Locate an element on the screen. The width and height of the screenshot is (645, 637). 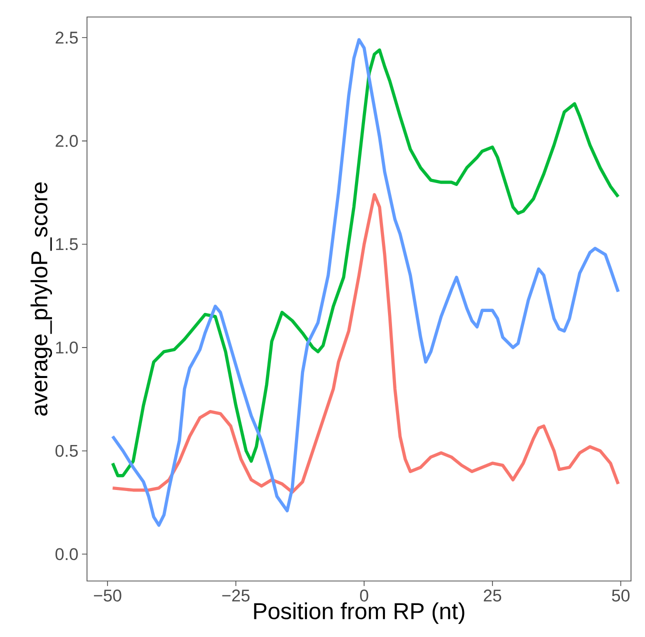
x-tick-label: −25 is located at coordinates (236, 596).